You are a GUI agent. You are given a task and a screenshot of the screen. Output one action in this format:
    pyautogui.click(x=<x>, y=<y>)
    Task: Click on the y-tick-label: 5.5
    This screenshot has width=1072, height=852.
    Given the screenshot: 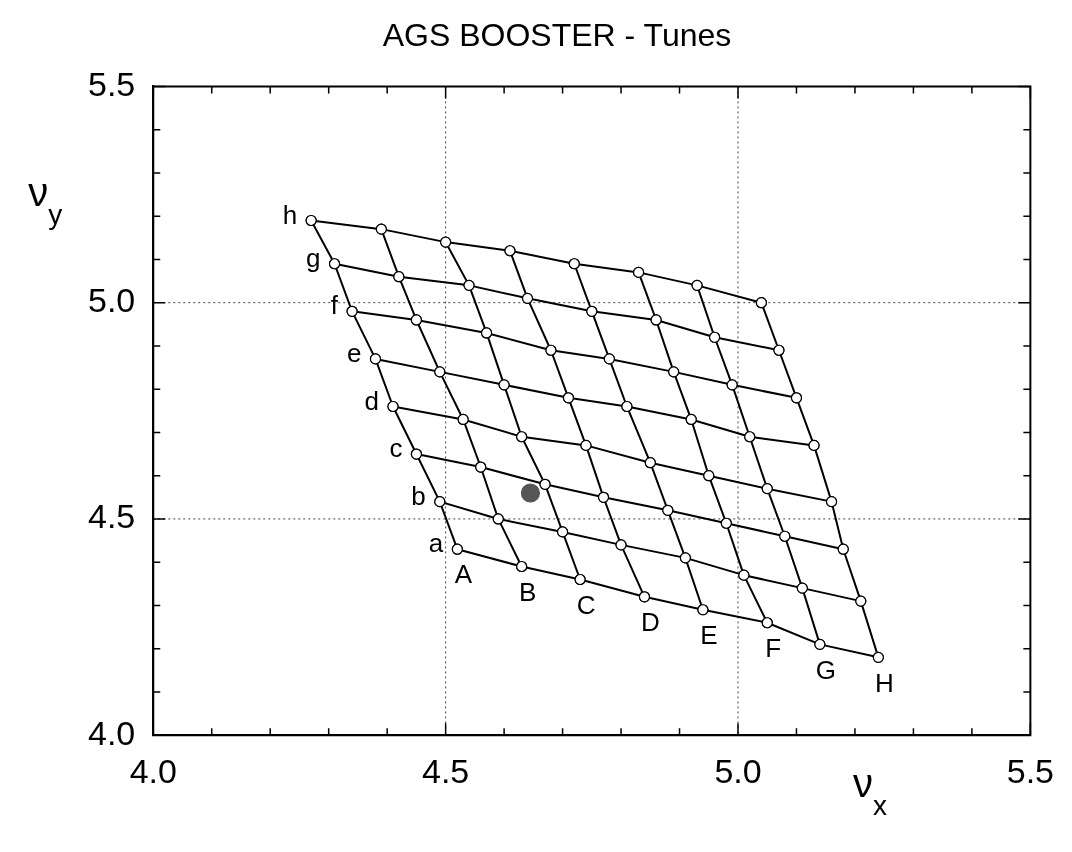 What is the action you would take?
    pyautogui.click(x=112, y=83)
    